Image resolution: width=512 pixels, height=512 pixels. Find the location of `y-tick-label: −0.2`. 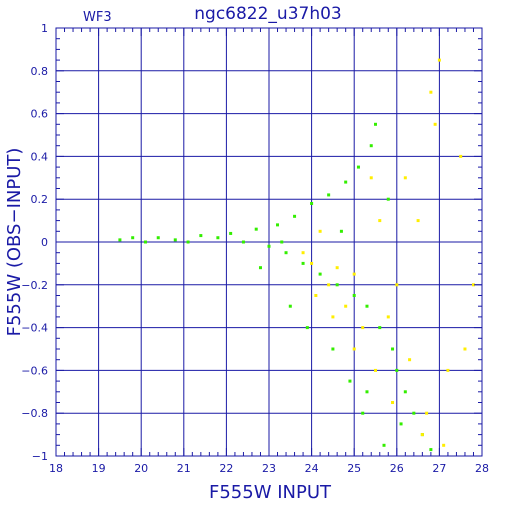

y-tick-label: −0.2 is located at coordinates (34, 285).